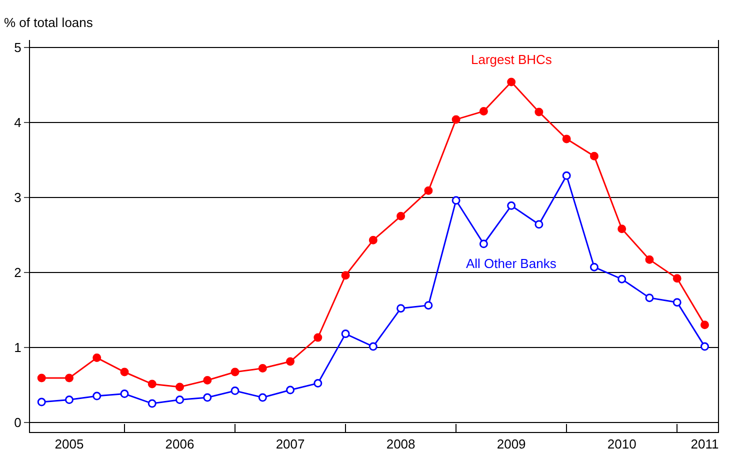 The image size is (738, 468). I want to click on x-tick-label: 2007, so click(290, 444).